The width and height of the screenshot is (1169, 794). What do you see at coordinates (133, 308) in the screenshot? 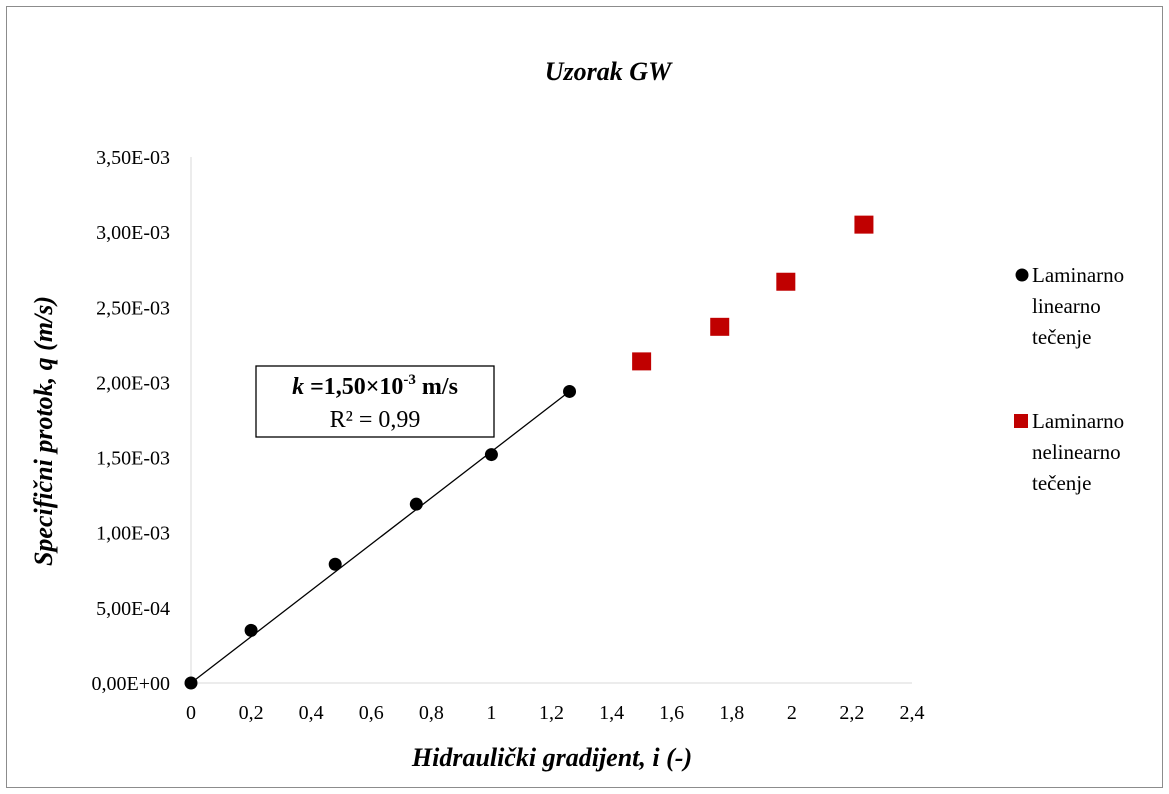
I see `y-tick-label: 2,50E-03` at bounding box center [133, 308].